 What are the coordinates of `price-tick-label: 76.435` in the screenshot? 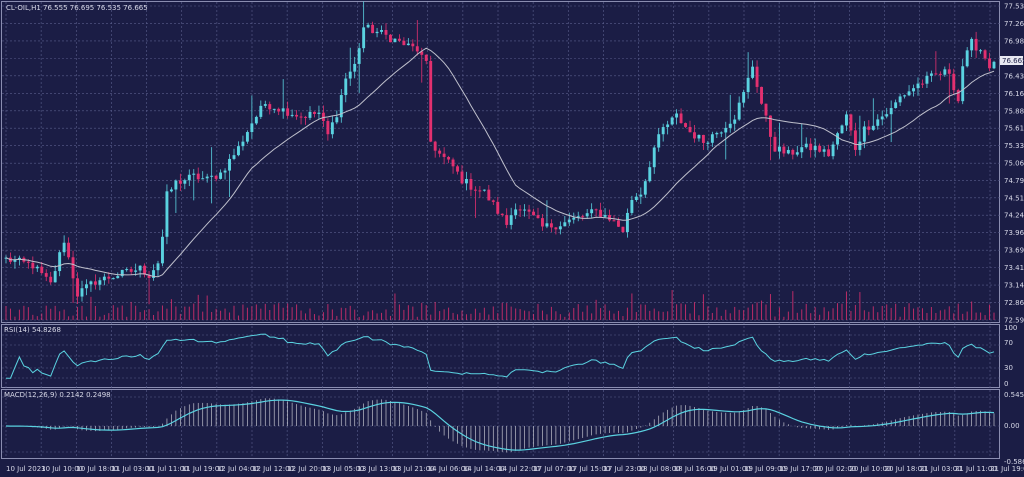 It's located at (1014, 76).